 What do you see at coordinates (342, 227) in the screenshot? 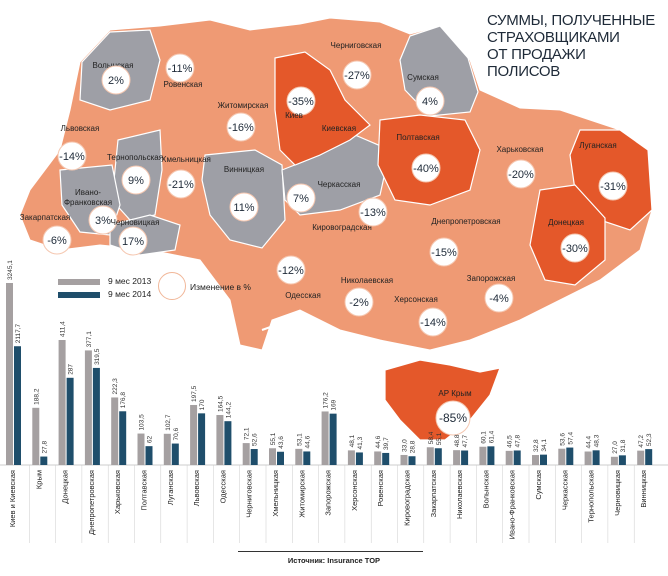
I see `region-label-18: Кировоградская` at bounding box center [342, 227].